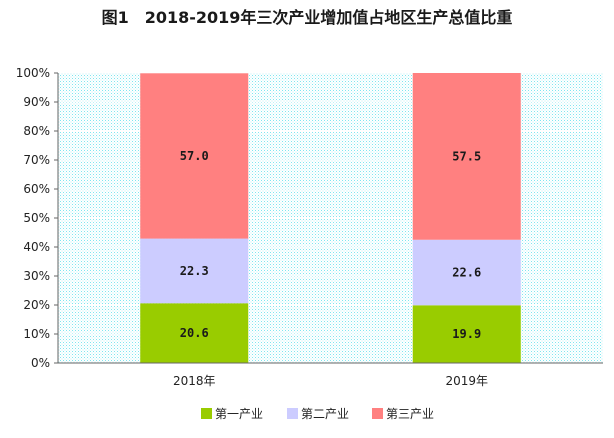 The height and width of the screenshot is (438, 614). I want to click on y-tick-label: 40%, so click(36, 247).